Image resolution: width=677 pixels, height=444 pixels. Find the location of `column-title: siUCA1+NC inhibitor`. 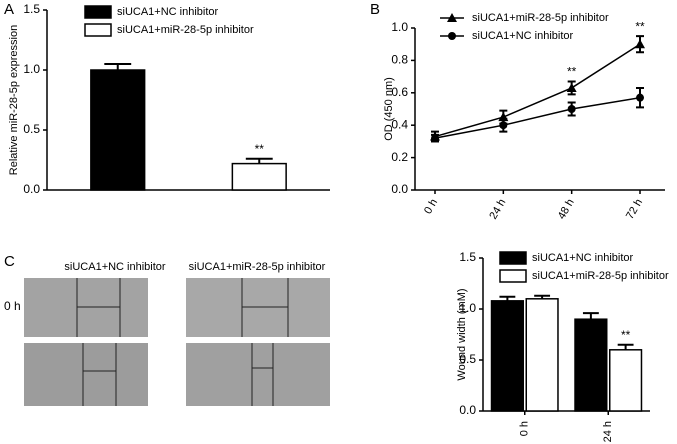

column-title: siUCA1+NC inhibitor is located at coordinates (115, 267).